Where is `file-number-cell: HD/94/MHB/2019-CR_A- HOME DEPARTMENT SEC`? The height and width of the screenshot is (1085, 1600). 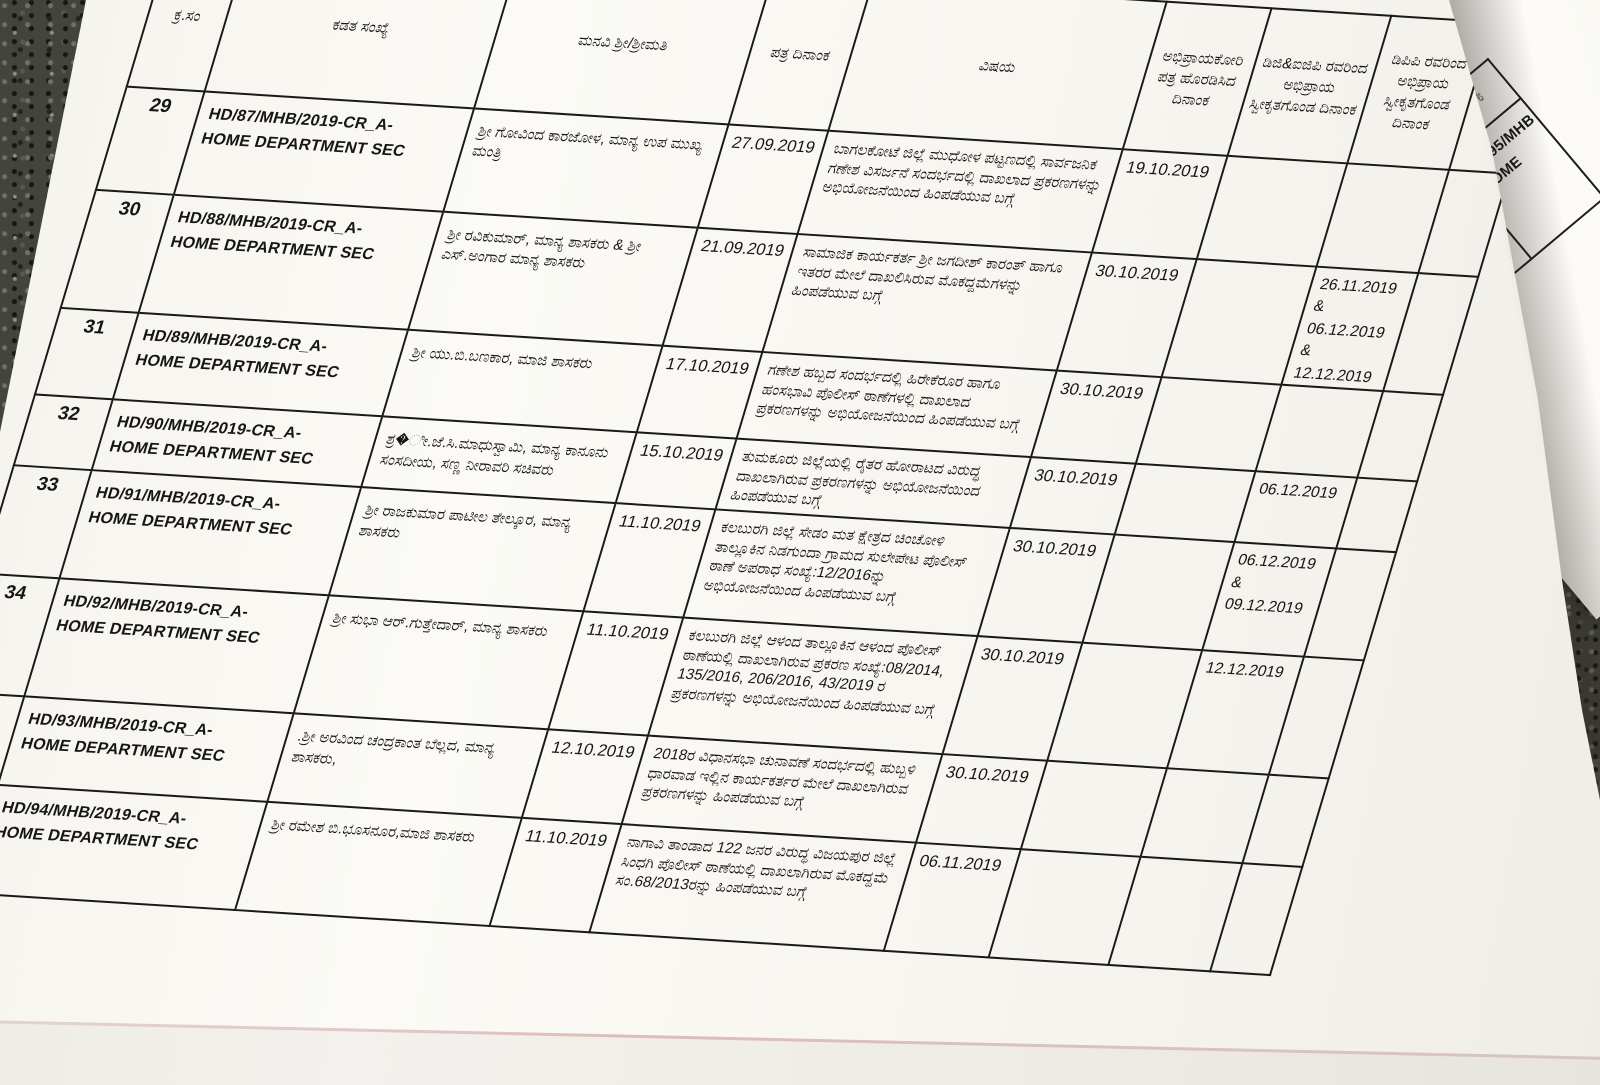 file-number-cell: HD/94/MHB/2019-CR_A- HOME DEPARTMENT SEC is located at coordinates (134, 848).